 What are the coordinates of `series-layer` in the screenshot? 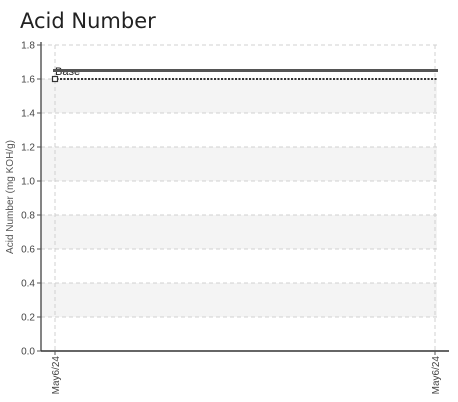 It's located at (55, 79).